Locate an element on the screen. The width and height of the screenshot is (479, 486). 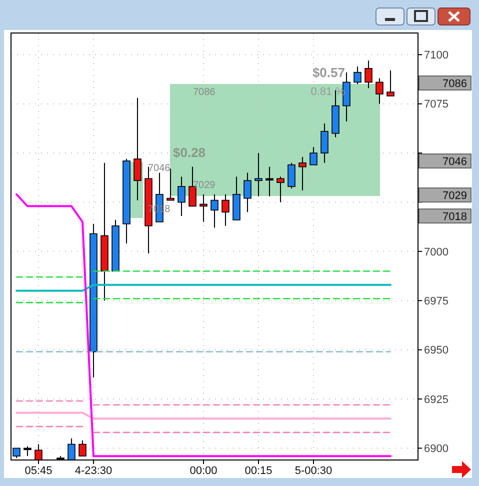
y-tick-label: 6900 is located at coordinates (436, 449).